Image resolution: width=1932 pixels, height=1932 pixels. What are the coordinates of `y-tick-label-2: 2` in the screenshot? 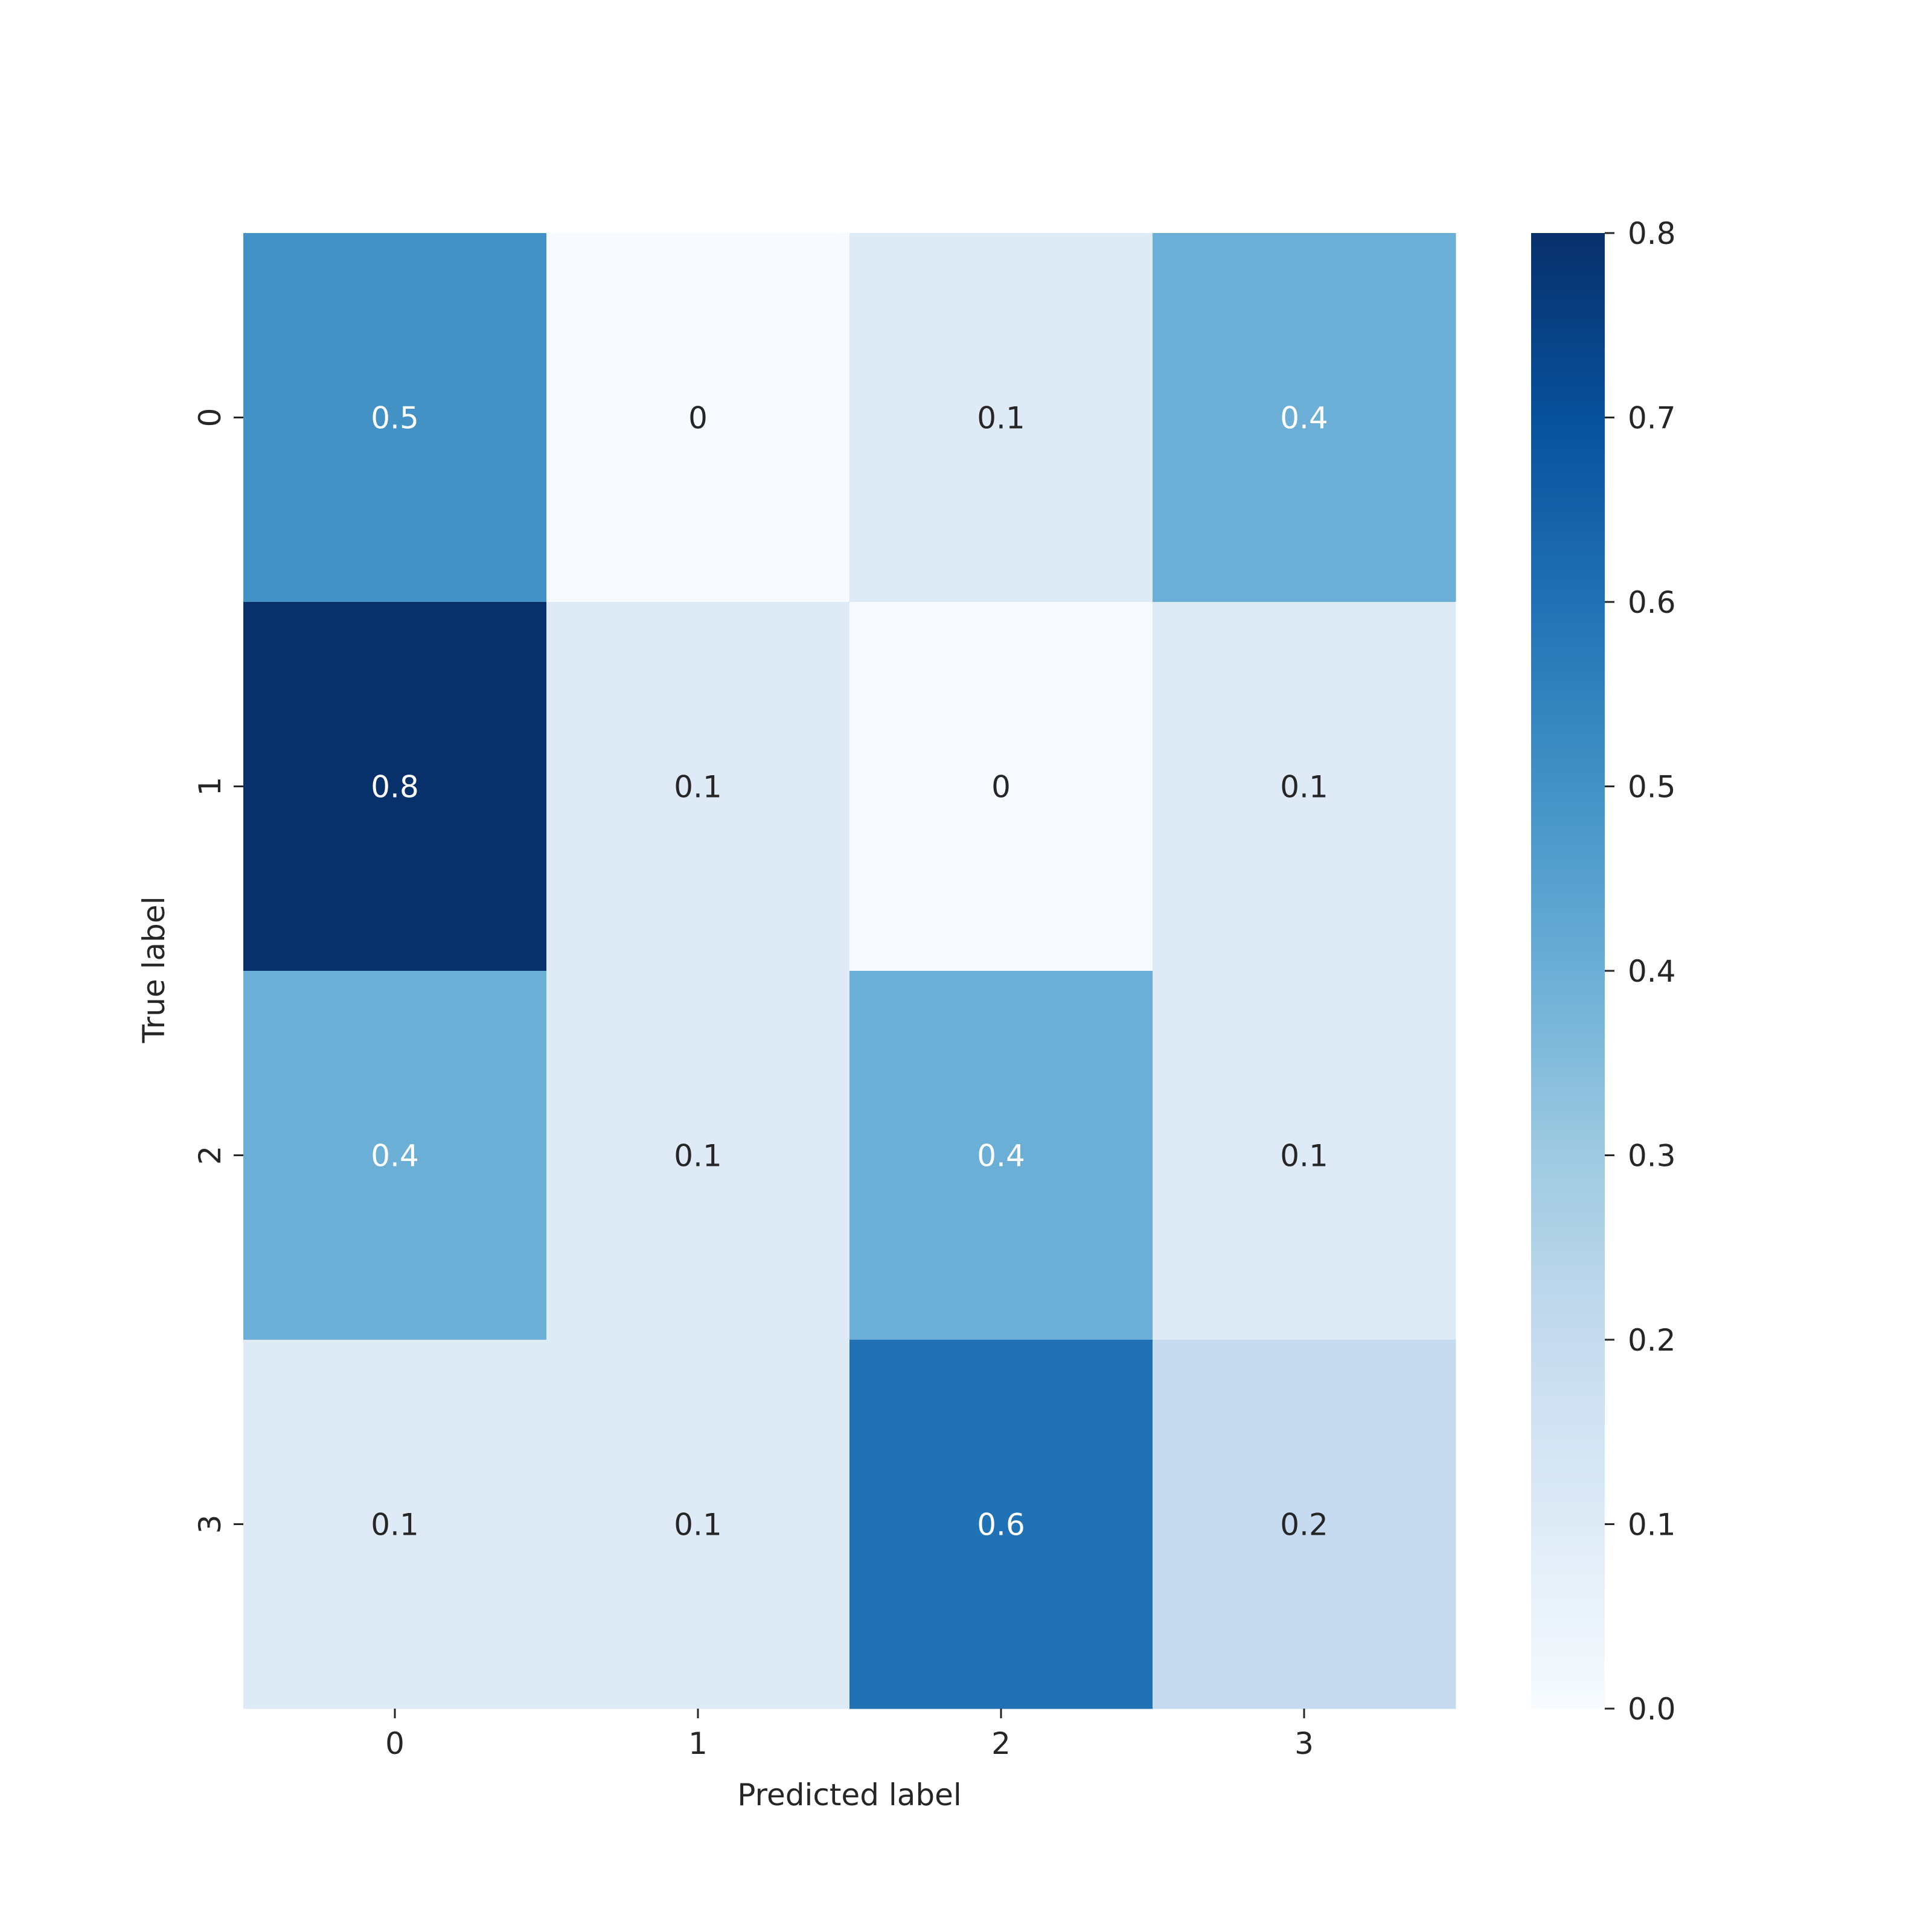 It's located at (211, 1155).